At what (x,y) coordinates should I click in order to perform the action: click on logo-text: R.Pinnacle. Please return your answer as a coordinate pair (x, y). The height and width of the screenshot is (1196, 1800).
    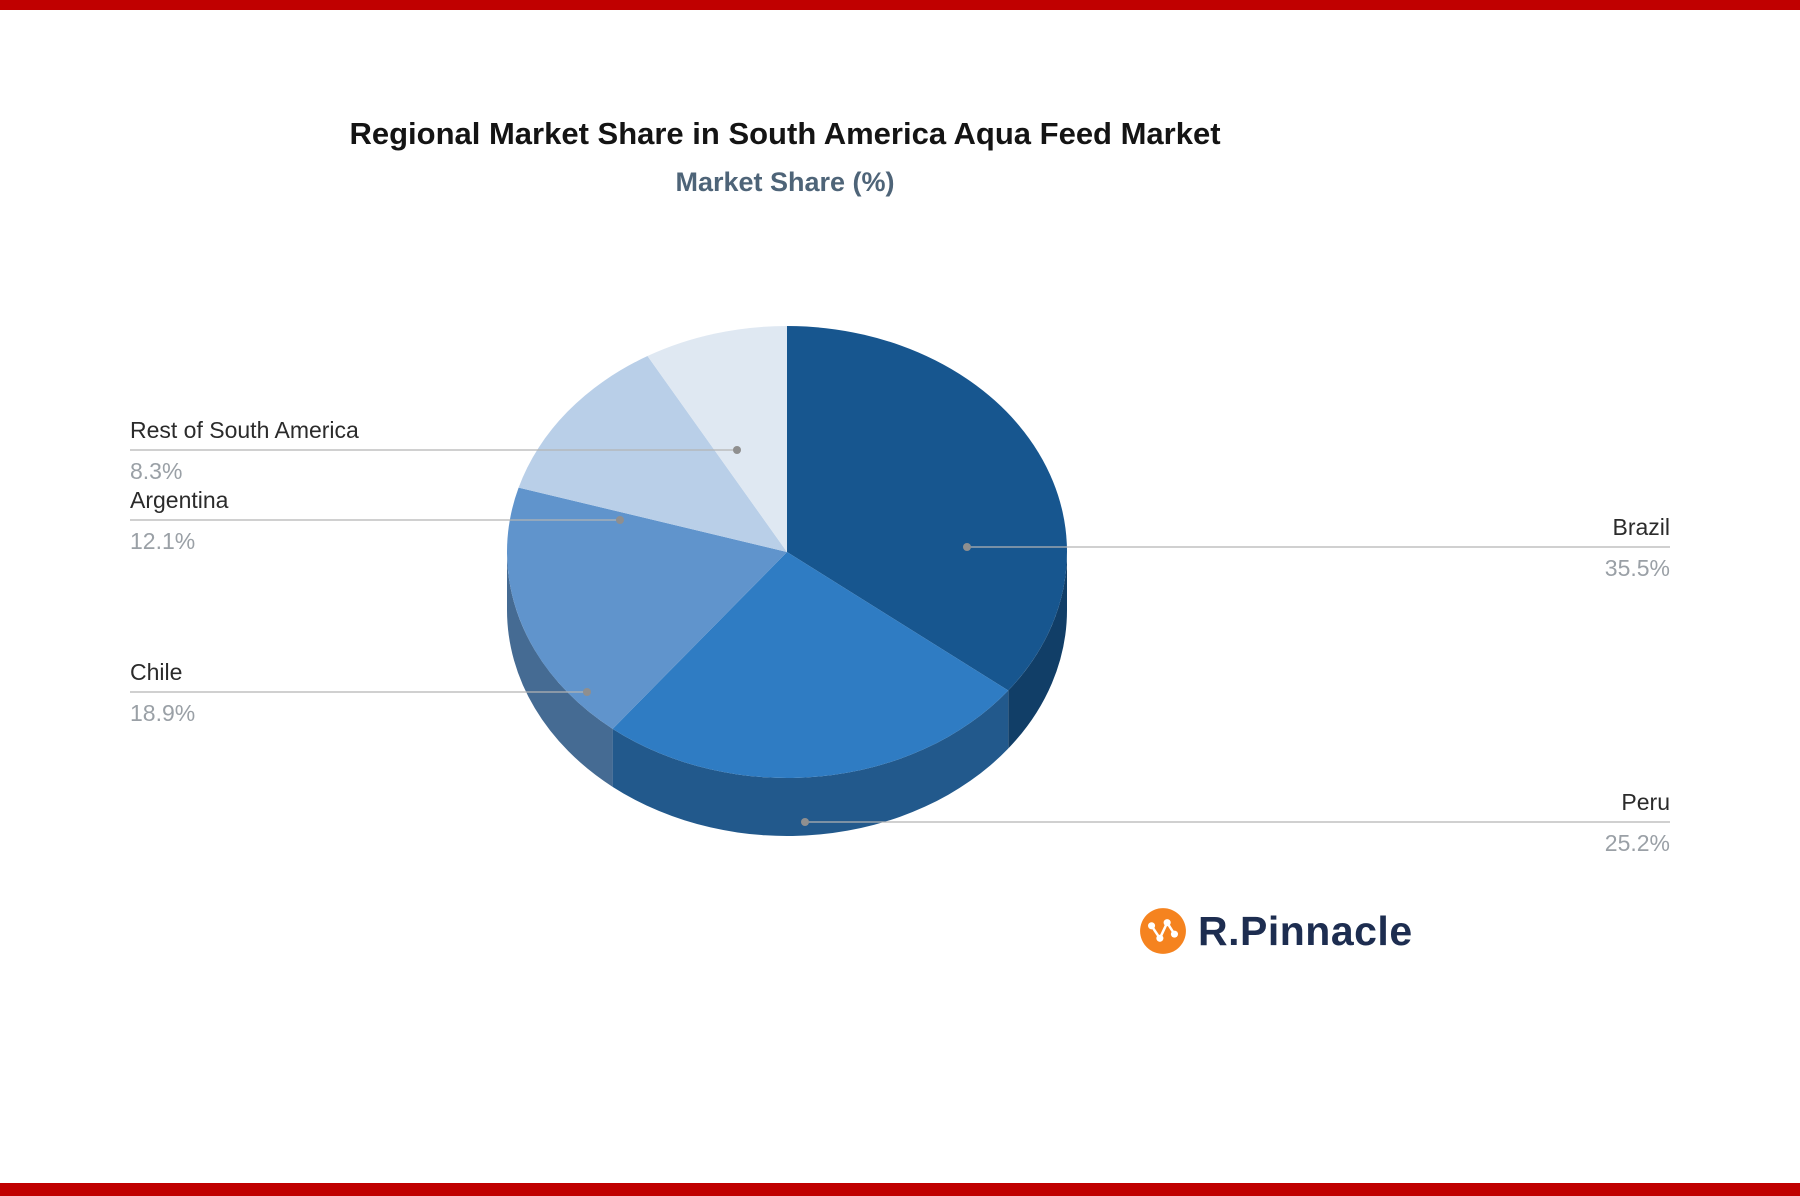
    Looking at the image, I should click on (1305, 930).